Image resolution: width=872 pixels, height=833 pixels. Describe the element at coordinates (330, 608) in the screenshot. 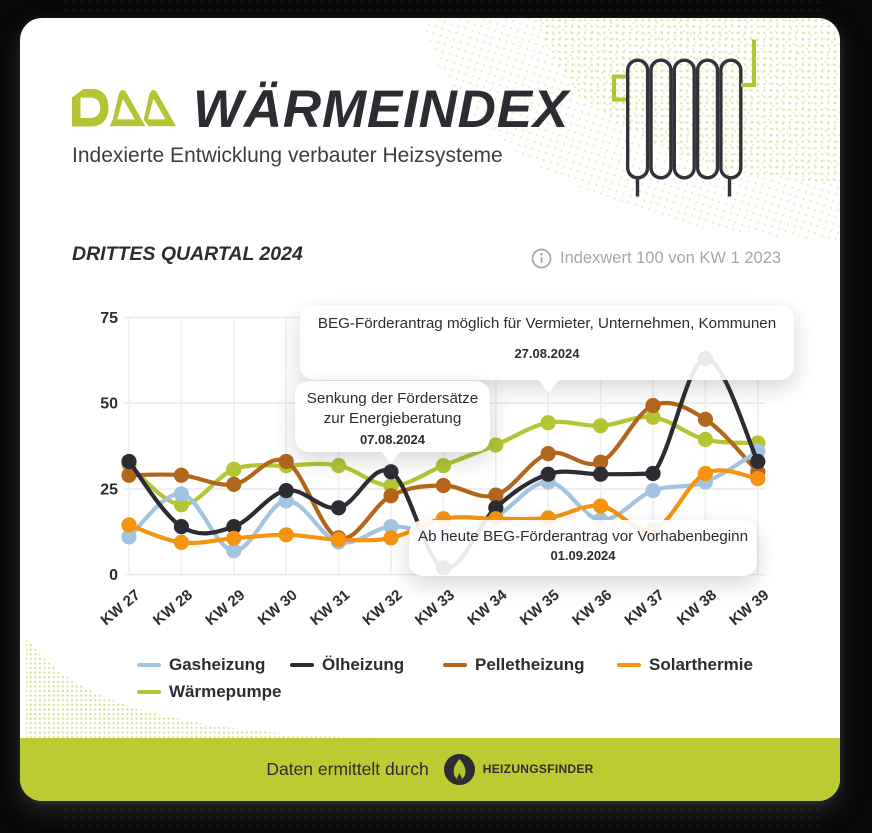

I see `svg-text: KW 31` at that location.